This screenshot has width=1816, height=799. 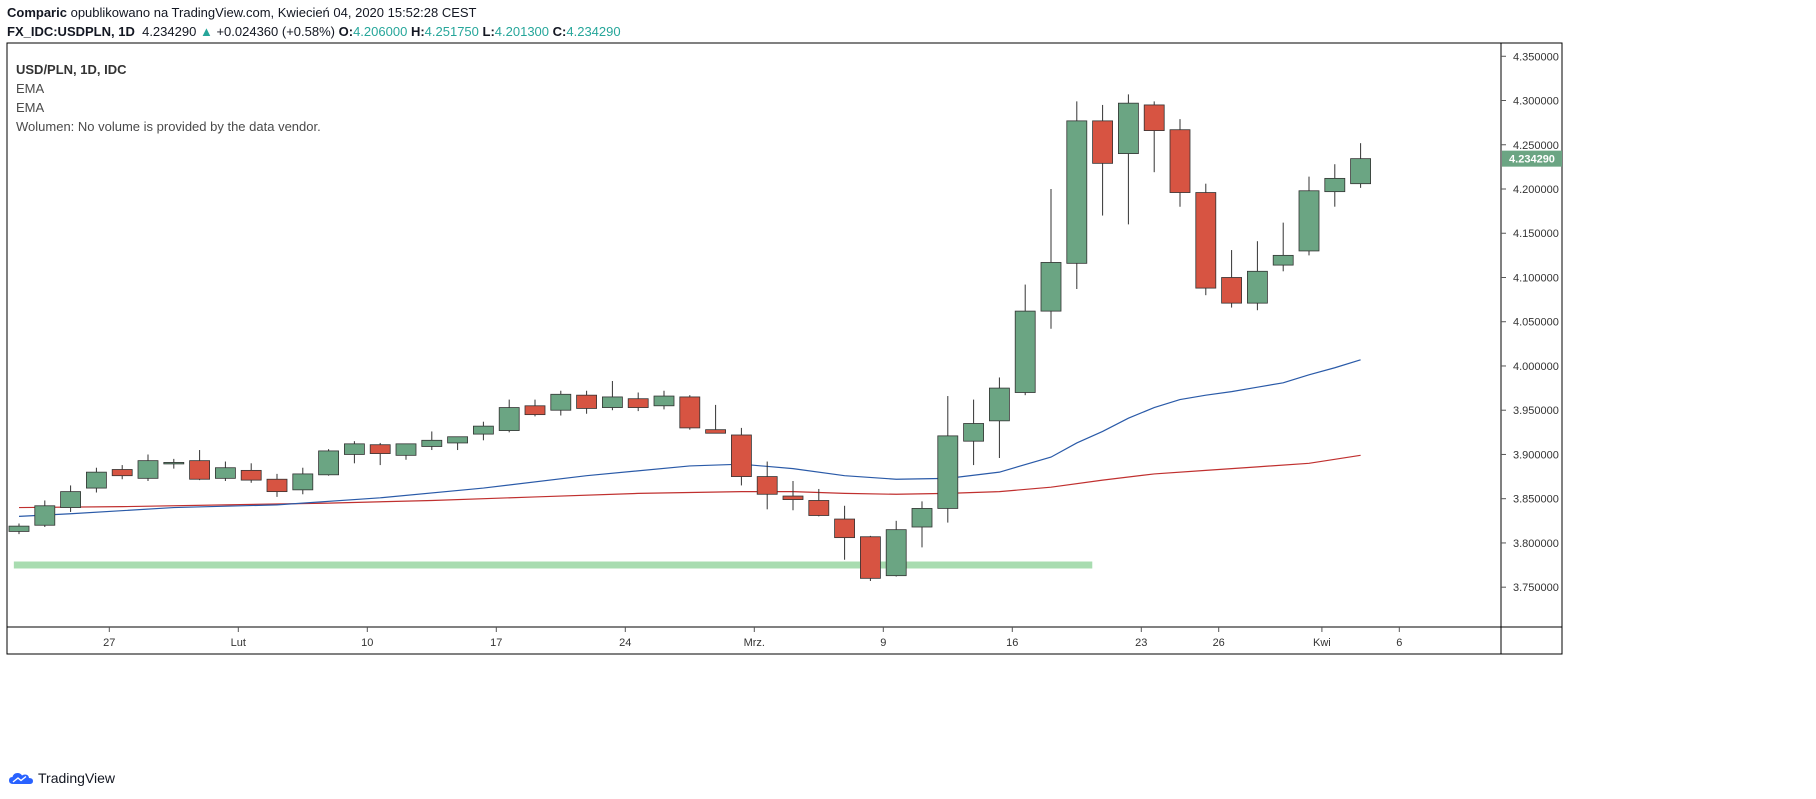 I want to click on y-tick-label: 4.250000, so click(x=1536, y=146).